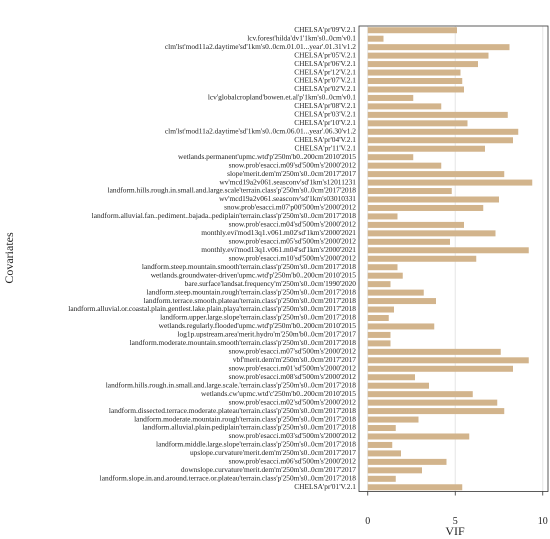  Describe the element at coordinates (325, 29) in the screenshot. I see `y-tick-label: CHELSA'pr'09'V.2.1` at that location.